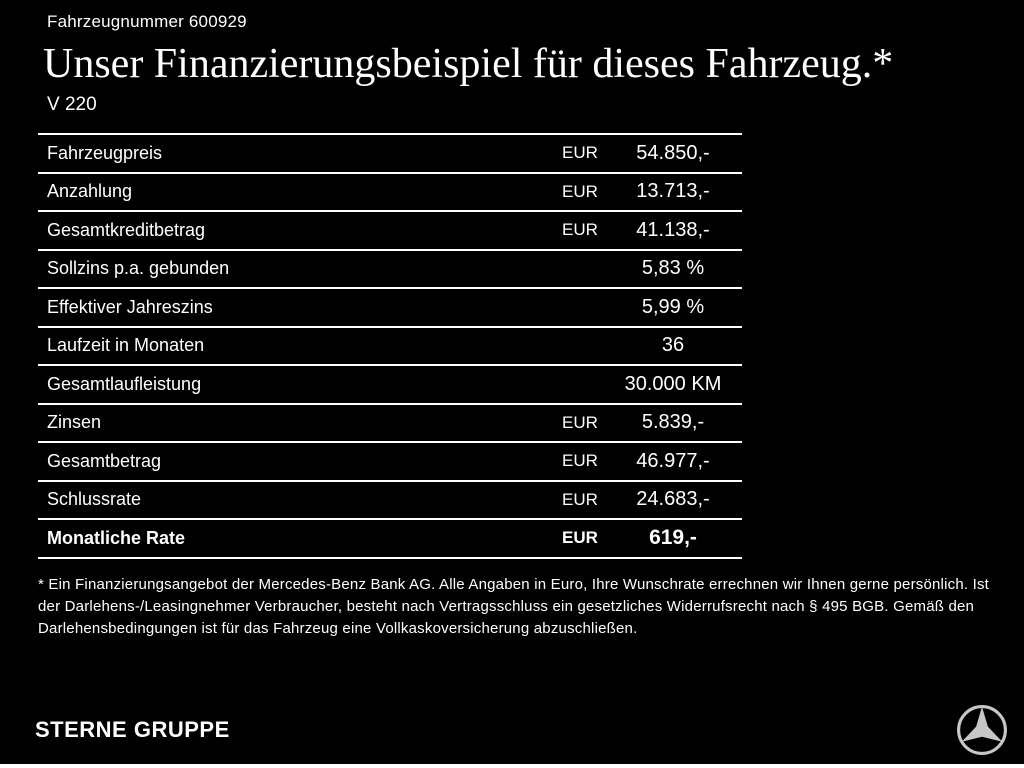  What do you see at coordinates (673, 383) in the screenshot?
I see `row-value: 30.000 KM` at bounding box center [673, 383].